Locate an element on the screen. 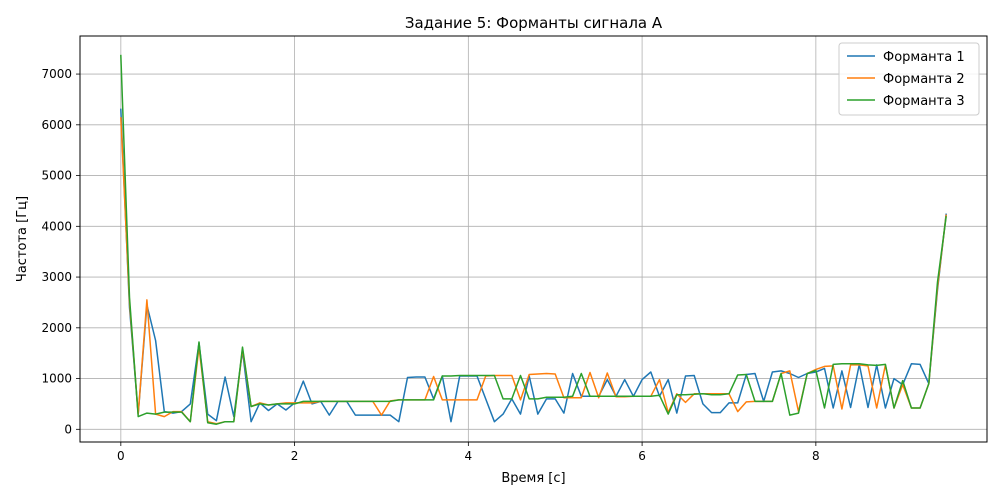  x-axis-label: Время [с] is located at coordinates (533, 478).